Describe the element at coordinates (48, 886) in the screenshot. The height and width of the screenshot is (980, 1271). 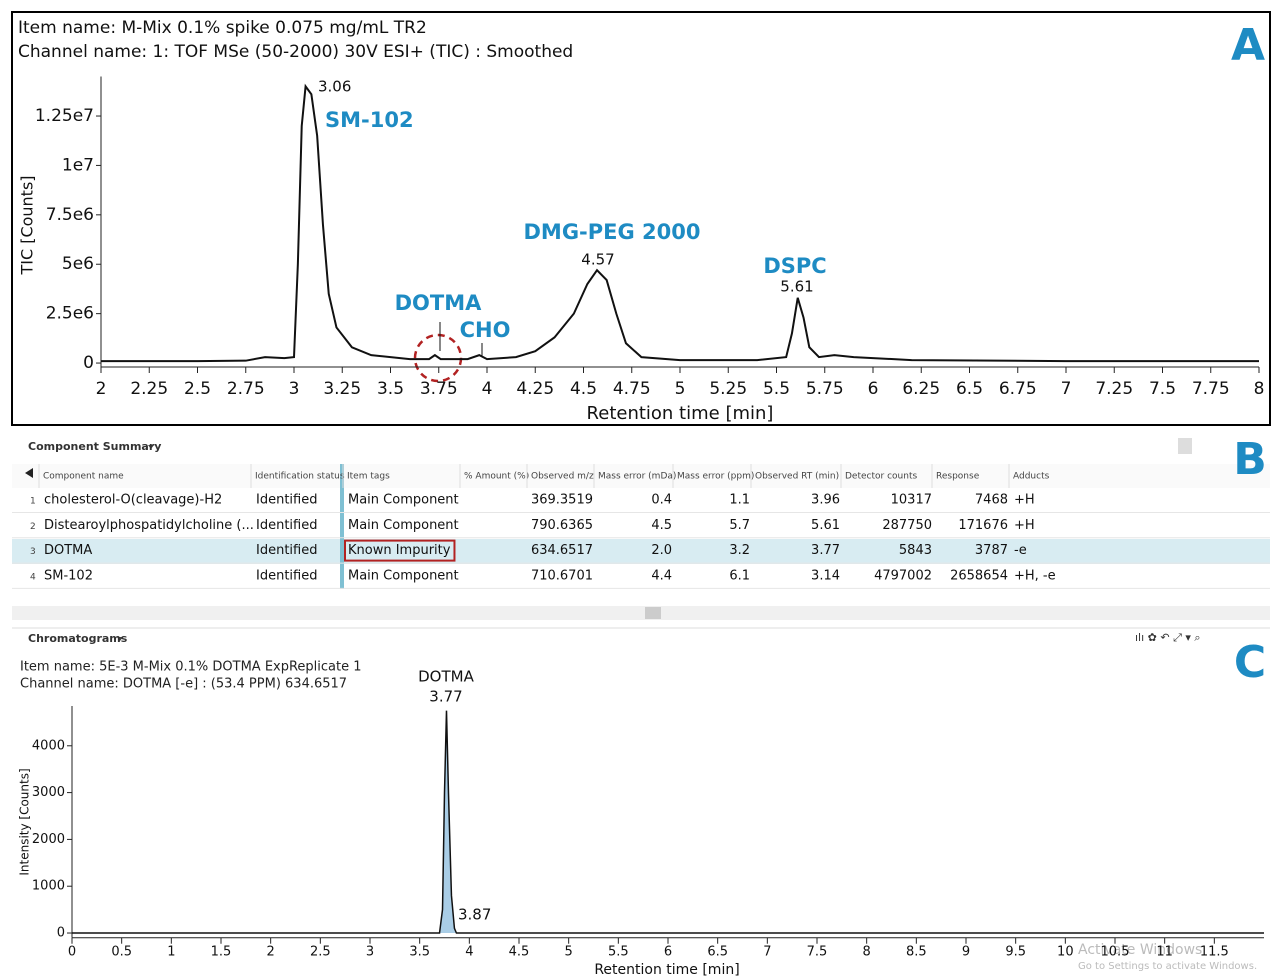
I see `y-tick-label: 1000` at that location.